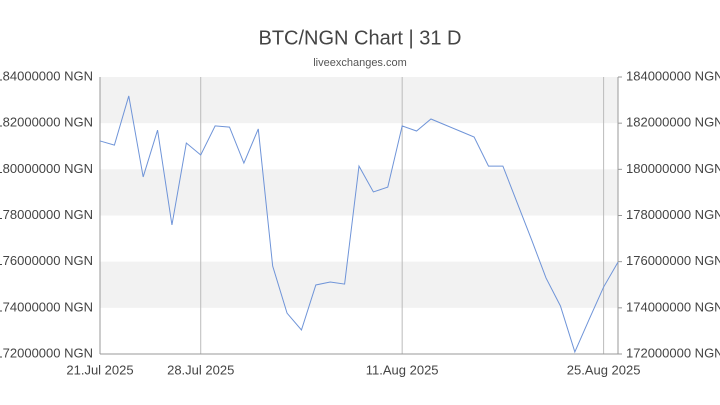 The width and height of the screenshot is (720, 405). I want to click on x-tick-label: 28.Jul 2025, so click(200, 369).